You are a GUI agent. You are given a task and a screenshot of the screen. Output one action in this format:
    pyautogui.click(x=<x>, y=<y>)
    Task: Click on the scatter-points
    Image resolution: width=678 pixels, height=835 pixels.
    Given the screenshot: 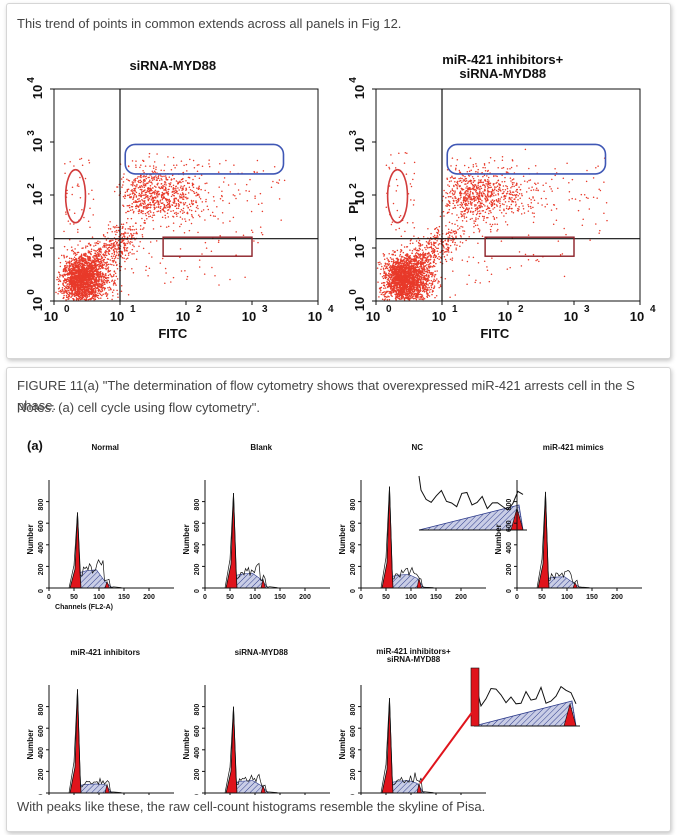 What is the action you would take?
    pyautogui.click(x=170, y=226)
    